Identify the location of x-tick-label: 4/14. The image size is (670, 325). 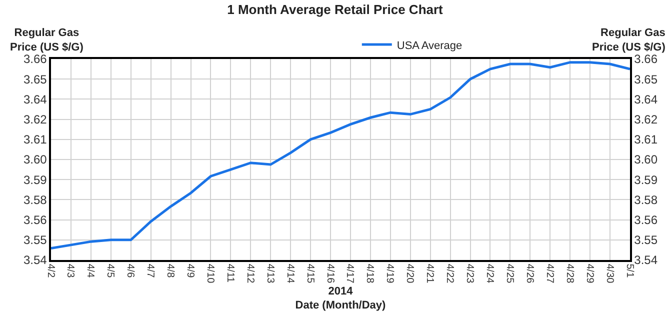
(290, 274).